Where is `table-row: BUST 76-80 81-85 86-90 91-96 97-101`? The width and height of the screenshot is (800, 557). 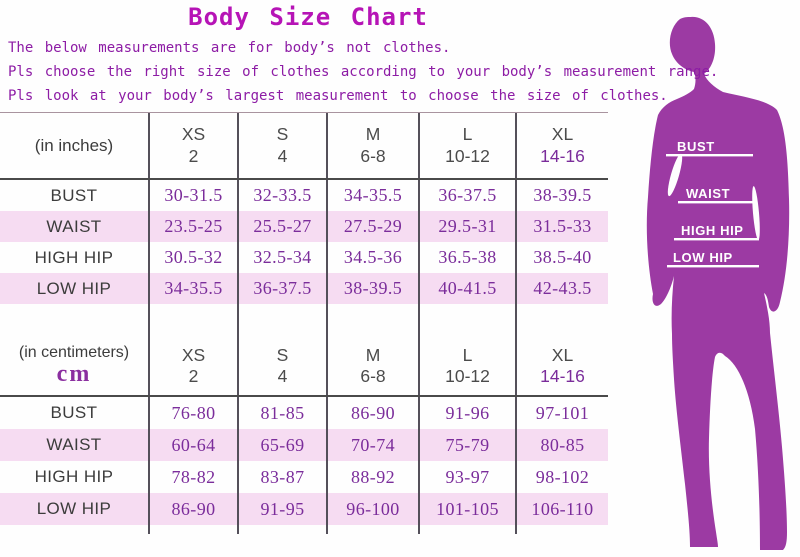 table-row: BUST 76-80 81-85 86-90 91-96 97-101 is located at coordinates (304, 413).